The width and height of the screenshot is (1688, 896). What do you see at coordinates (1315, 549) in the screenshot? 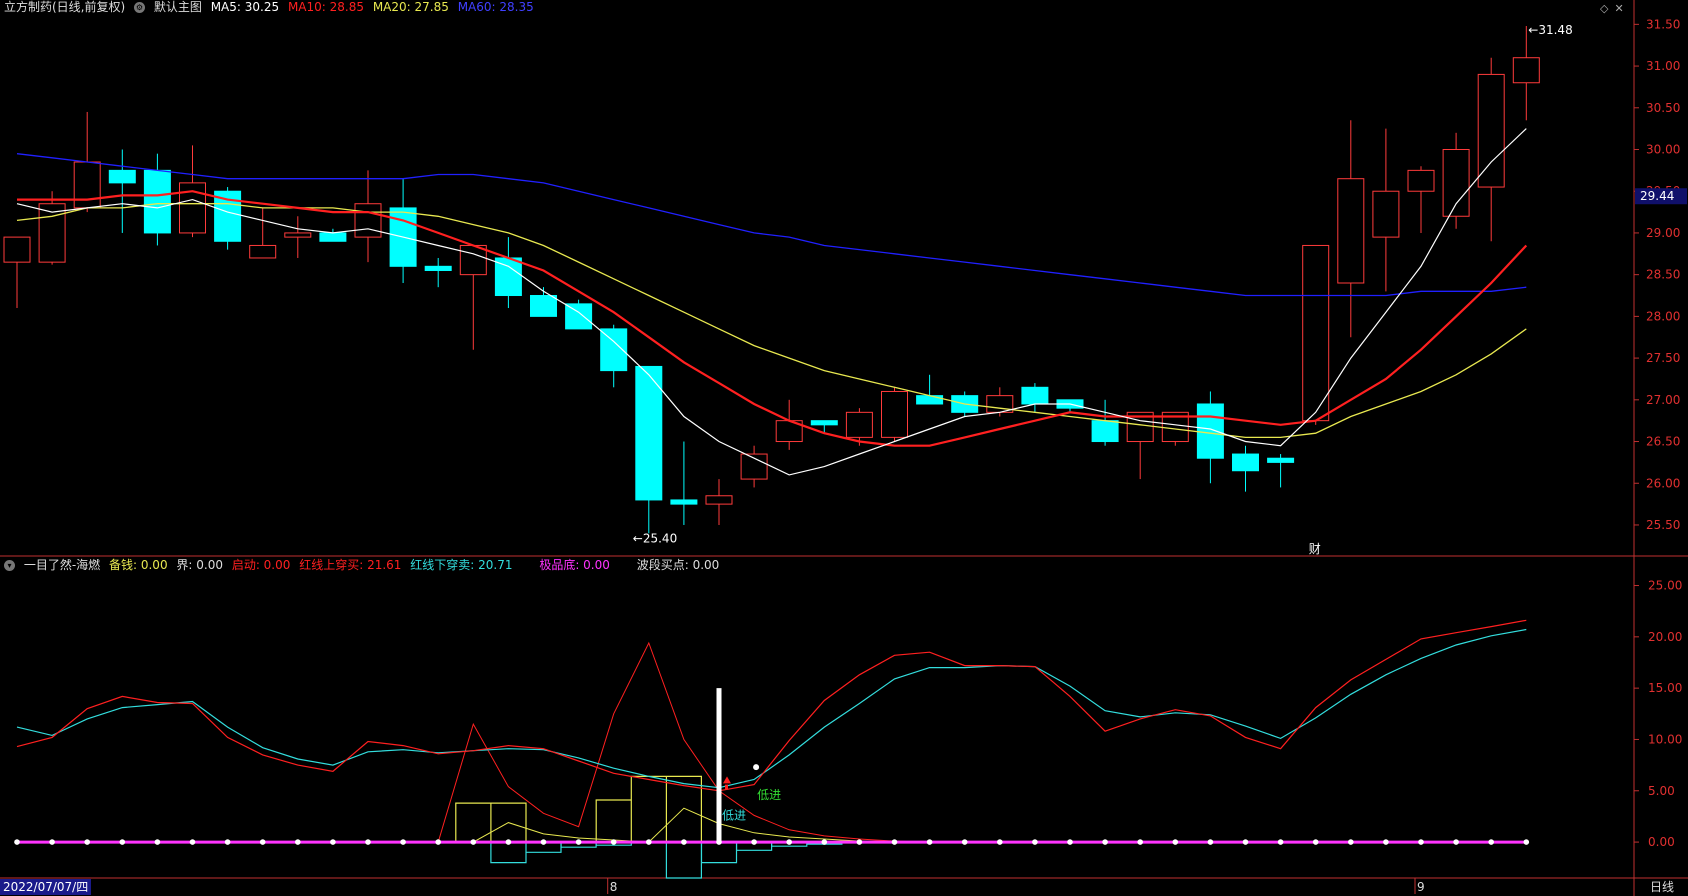
I see `finance-marker: 财` at bounding box center [1315, 549].